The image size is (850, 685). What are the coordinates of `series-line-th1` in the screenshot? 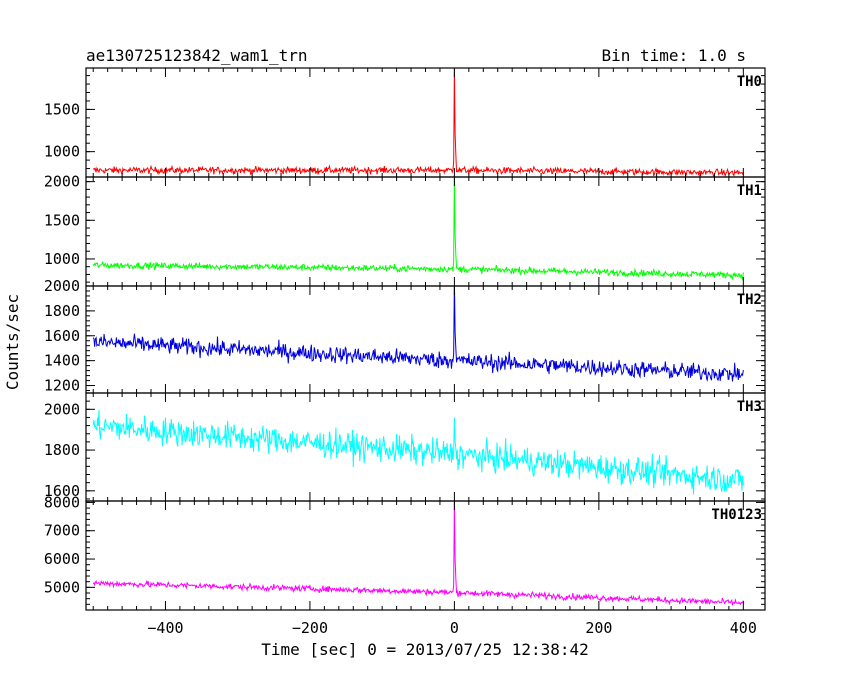 It's located at (418, 229).